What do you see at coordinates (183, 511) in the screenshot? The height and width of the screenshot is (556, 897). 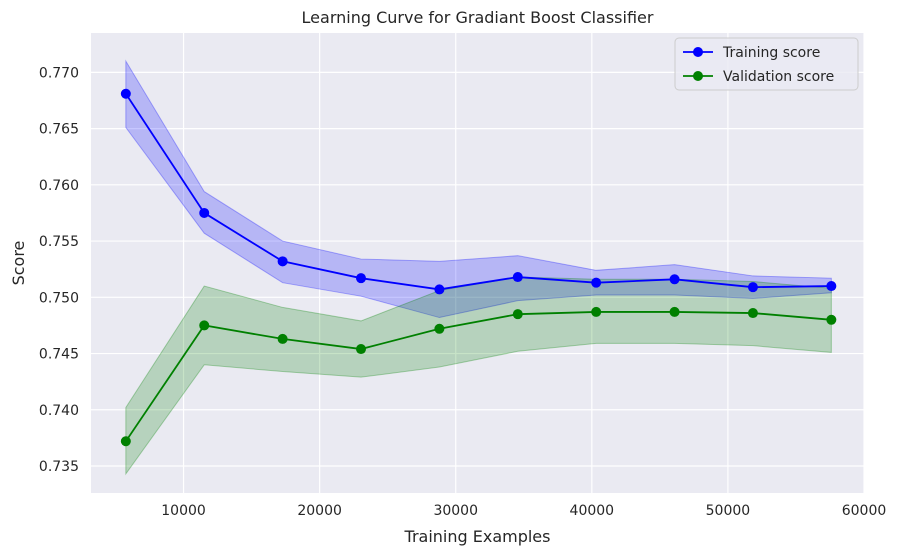 I see `x-tick-label: 10000` at bounding box center [183, 511].